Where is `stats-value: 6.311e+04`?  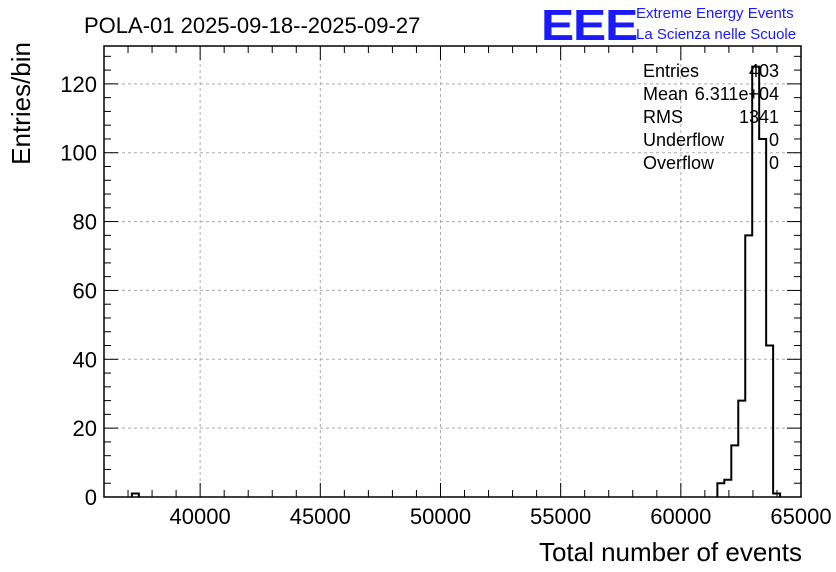
stats-value: 6.311e+04 is located at coordinates (737, 94).